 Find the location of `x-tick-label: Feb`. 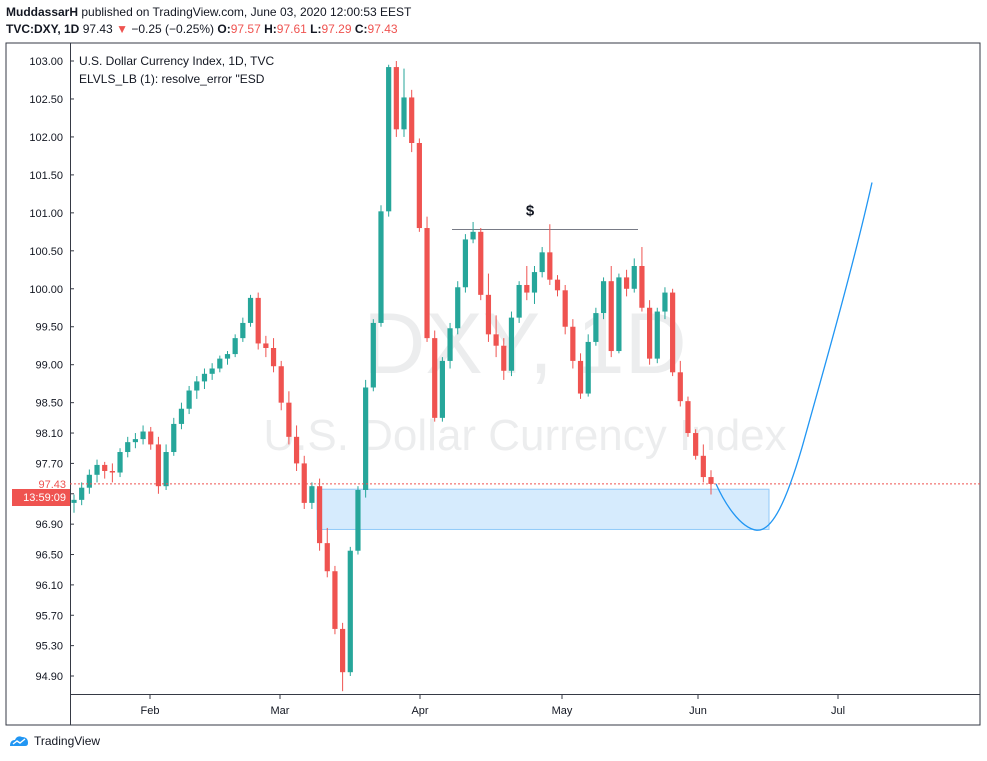

x-tick-label: Feb is located at coordinates (150, 711).